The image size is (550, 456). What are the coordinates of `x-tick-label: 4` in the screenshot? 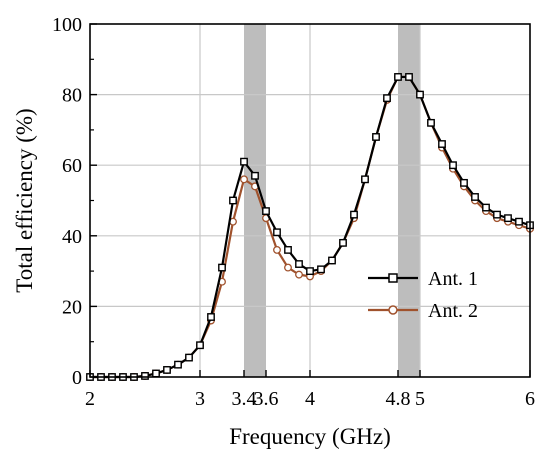 It's located at (310, 399).